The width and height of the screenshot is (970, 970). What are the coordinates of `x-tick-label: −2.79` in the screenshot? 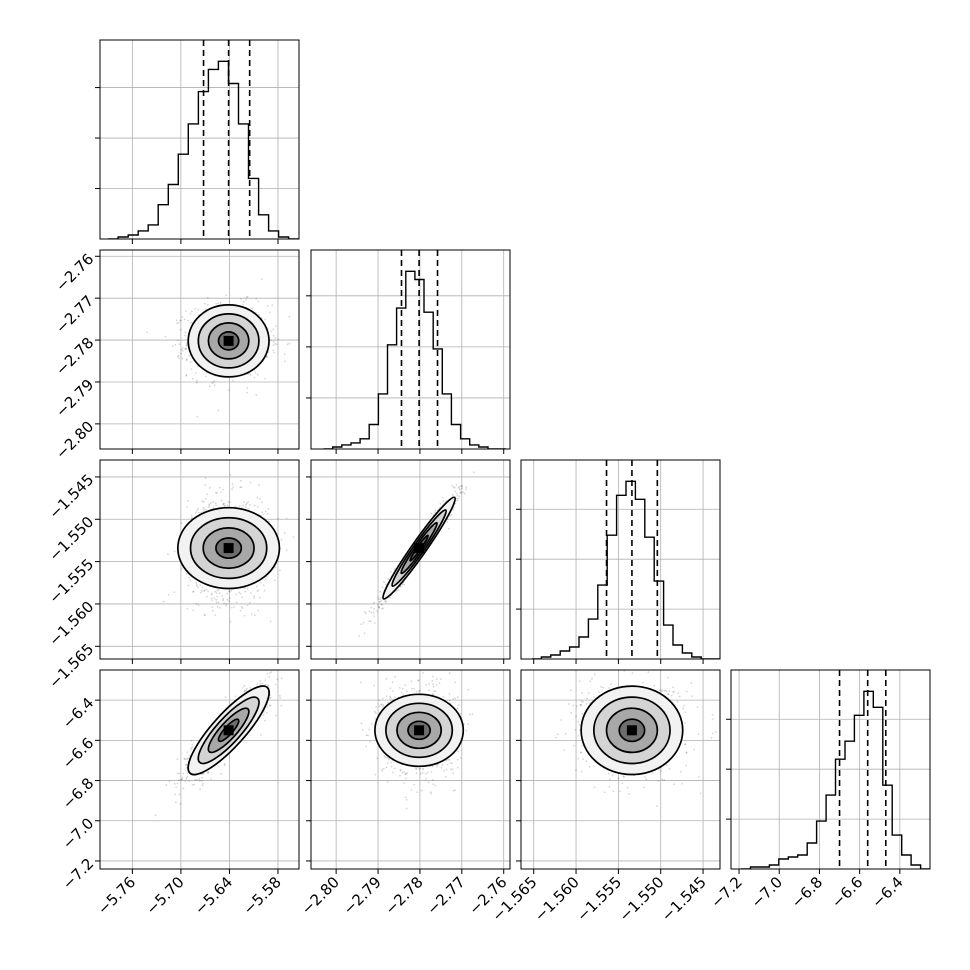 It's located at (362, 895).